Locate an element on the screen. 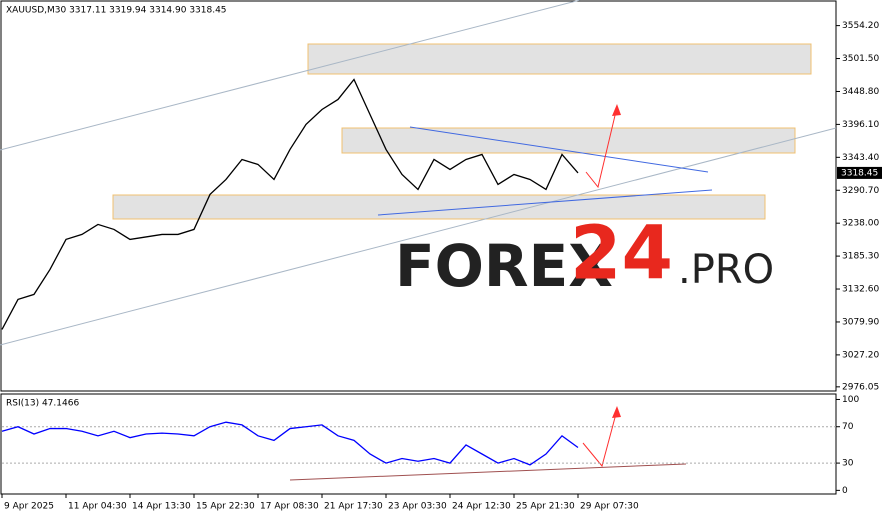 The image size is (883, 518). y-tick-label: 3501.50 is located at coordinates (860, 59).